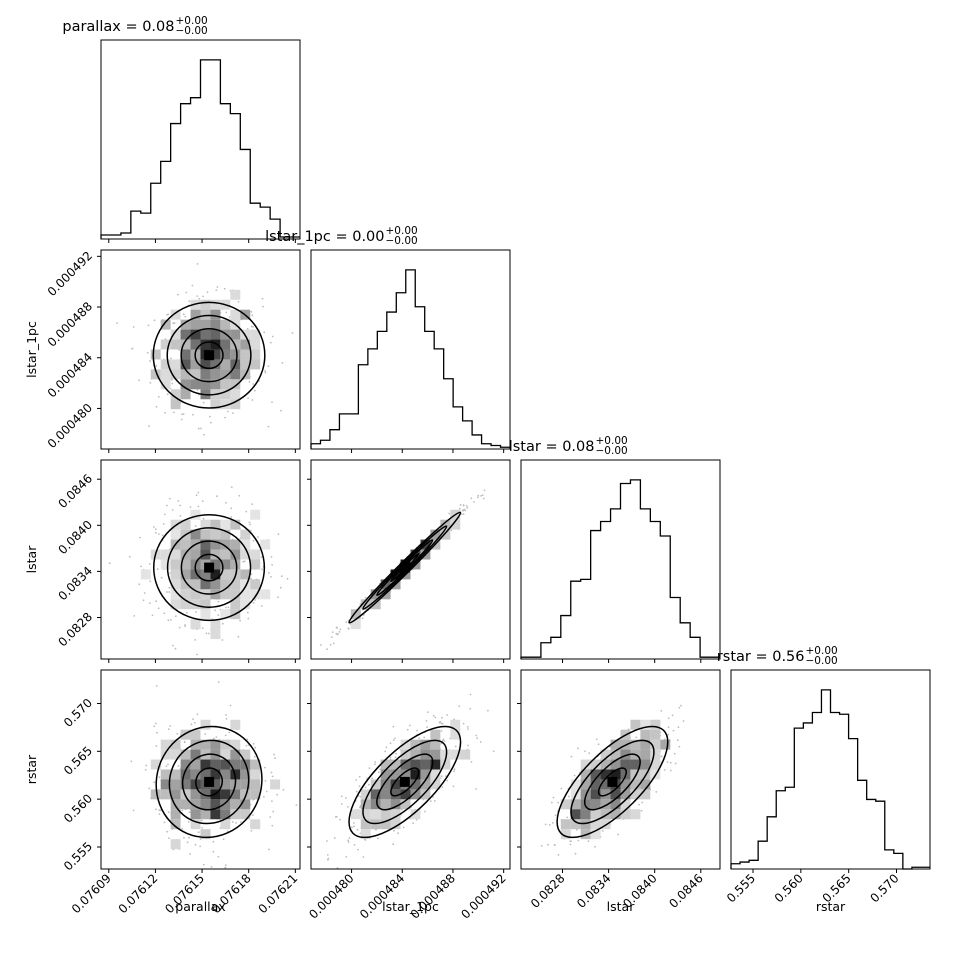  I want to click on panel-frame-lstar_1pc-rstar, so click(410, 769).